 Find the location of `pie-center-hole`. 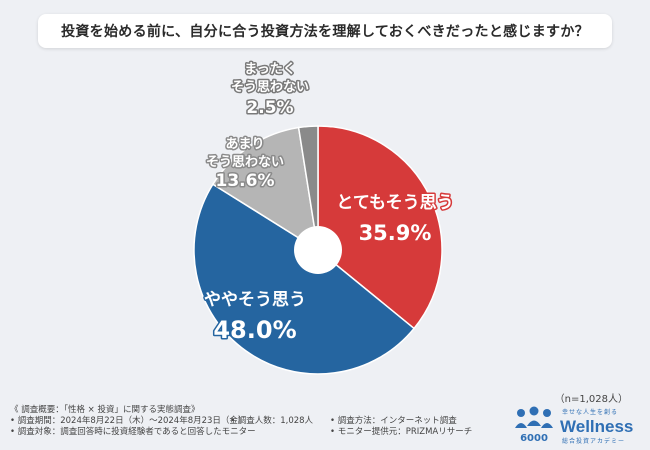

pie-center-hole is located at coordinates (318, 250).